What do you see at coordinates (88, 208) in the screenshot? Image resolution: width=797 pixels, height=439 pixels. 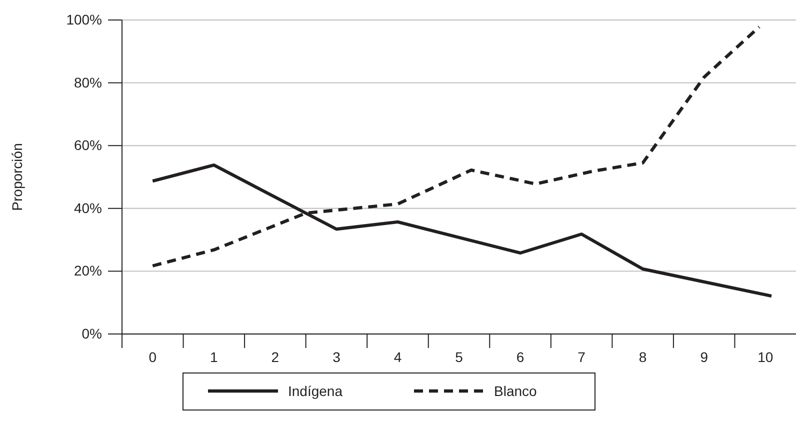 I see `y-tick-label: 40%` at bounding box center [88, 208].